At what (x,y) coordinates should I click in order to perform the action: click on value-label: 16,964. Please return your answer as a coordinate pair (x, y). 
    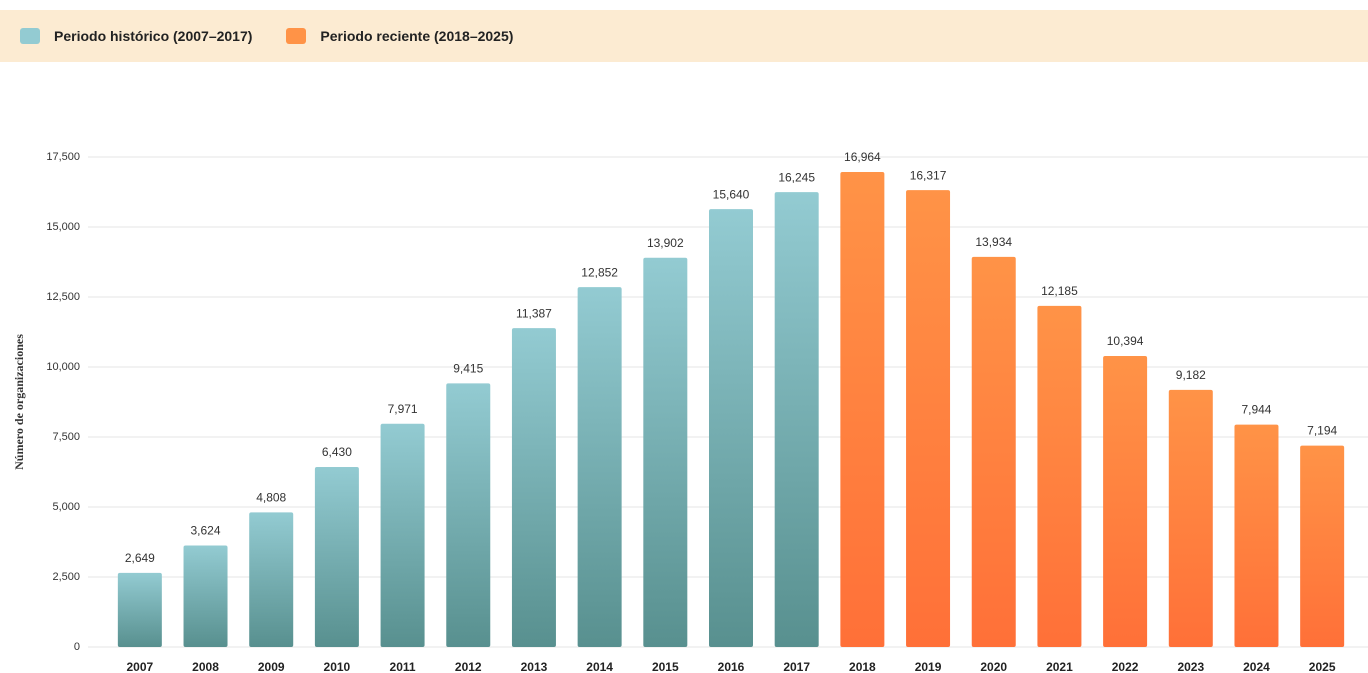
    Looking at the image, I should click on (862, 157).